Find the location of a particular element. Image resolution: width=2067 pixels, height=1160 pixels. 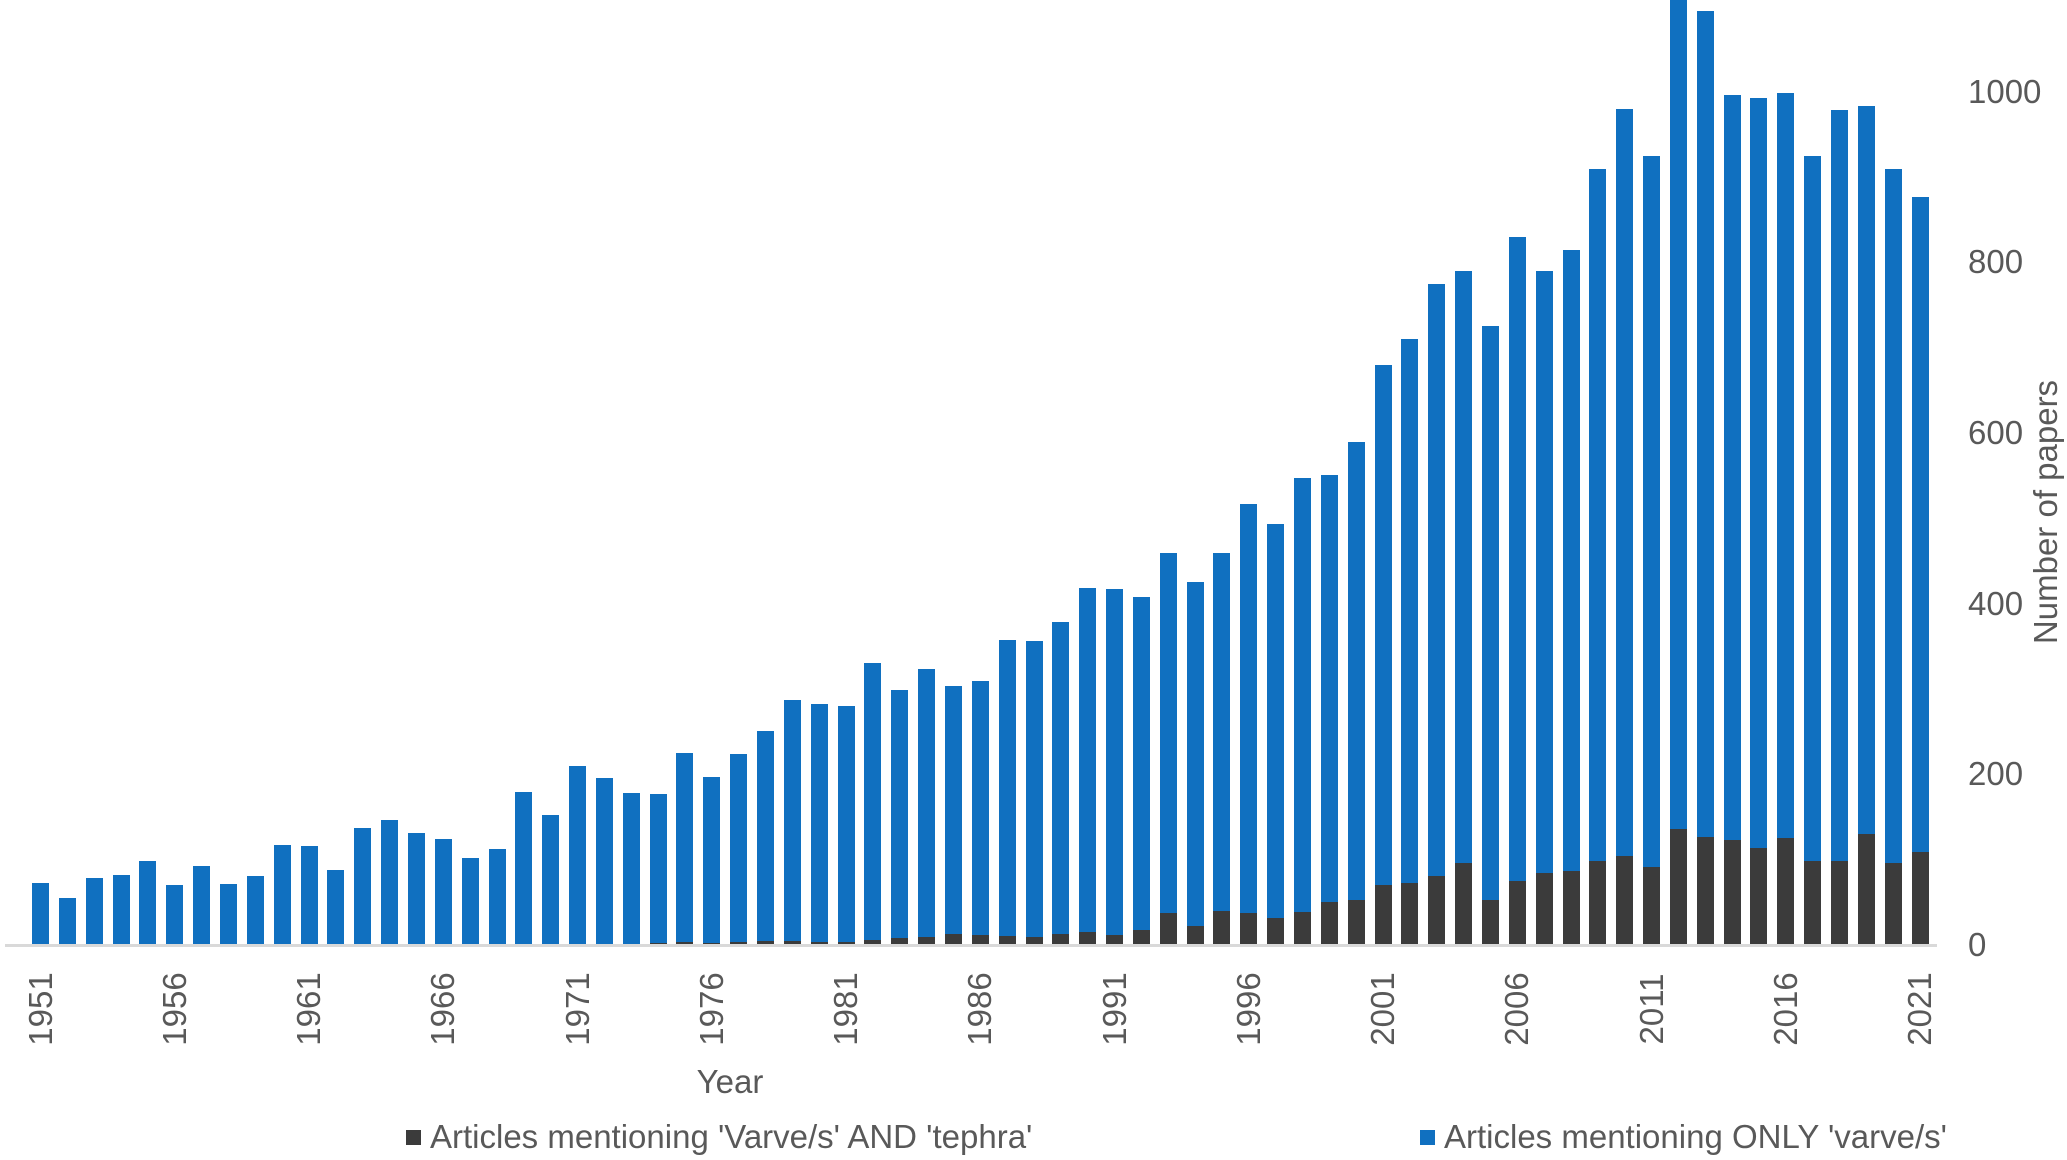

bar-2016 is located at coordinates (1786, 518).